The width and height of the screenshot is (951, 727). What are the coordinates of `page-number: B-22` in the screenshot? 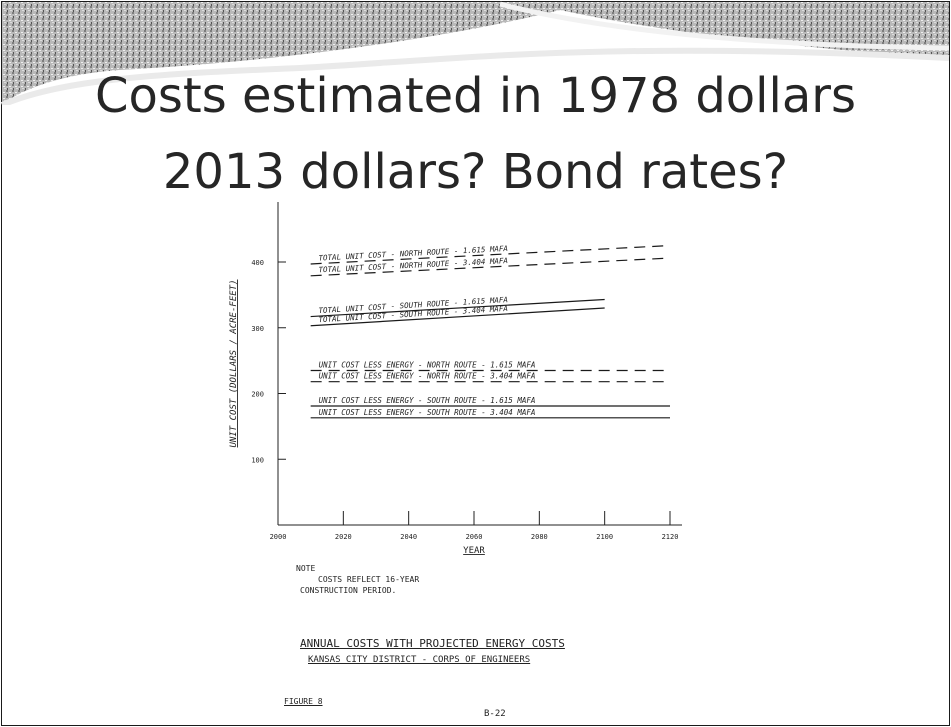 It's located at (495, 714).